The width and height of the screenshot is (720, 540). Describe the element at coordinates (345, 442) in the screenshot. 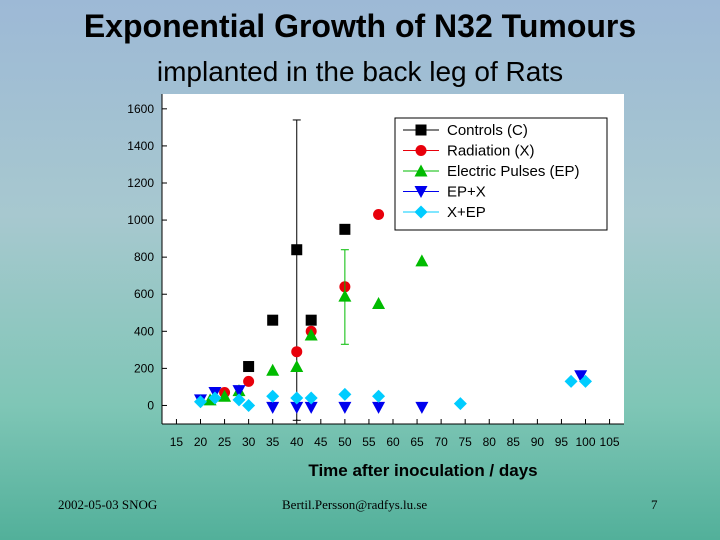

I see `x-tick-label: 50` at that location.